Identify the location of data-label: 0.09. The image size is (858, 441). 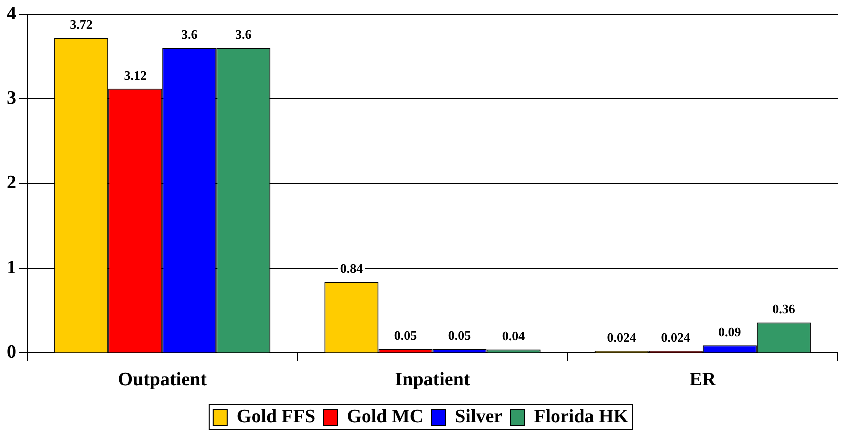
(730, 332).